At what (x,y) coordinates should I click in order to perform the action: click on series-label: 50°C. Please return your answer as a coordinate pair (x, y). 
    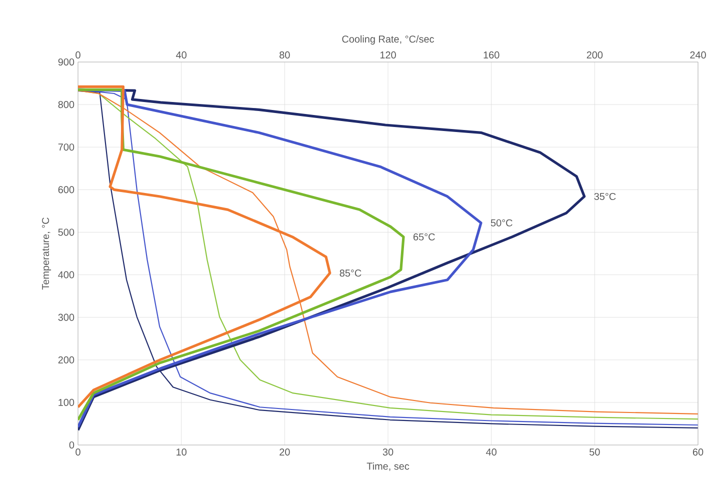
    Looking at the image, I should click on (501, 222).